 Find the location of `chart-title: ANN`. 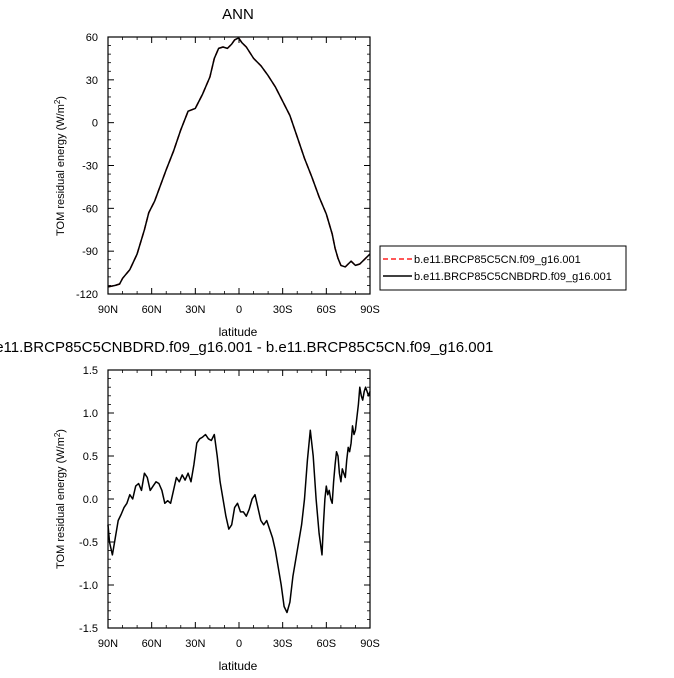

chart-title: ANN is located at coordinates (238, 14).